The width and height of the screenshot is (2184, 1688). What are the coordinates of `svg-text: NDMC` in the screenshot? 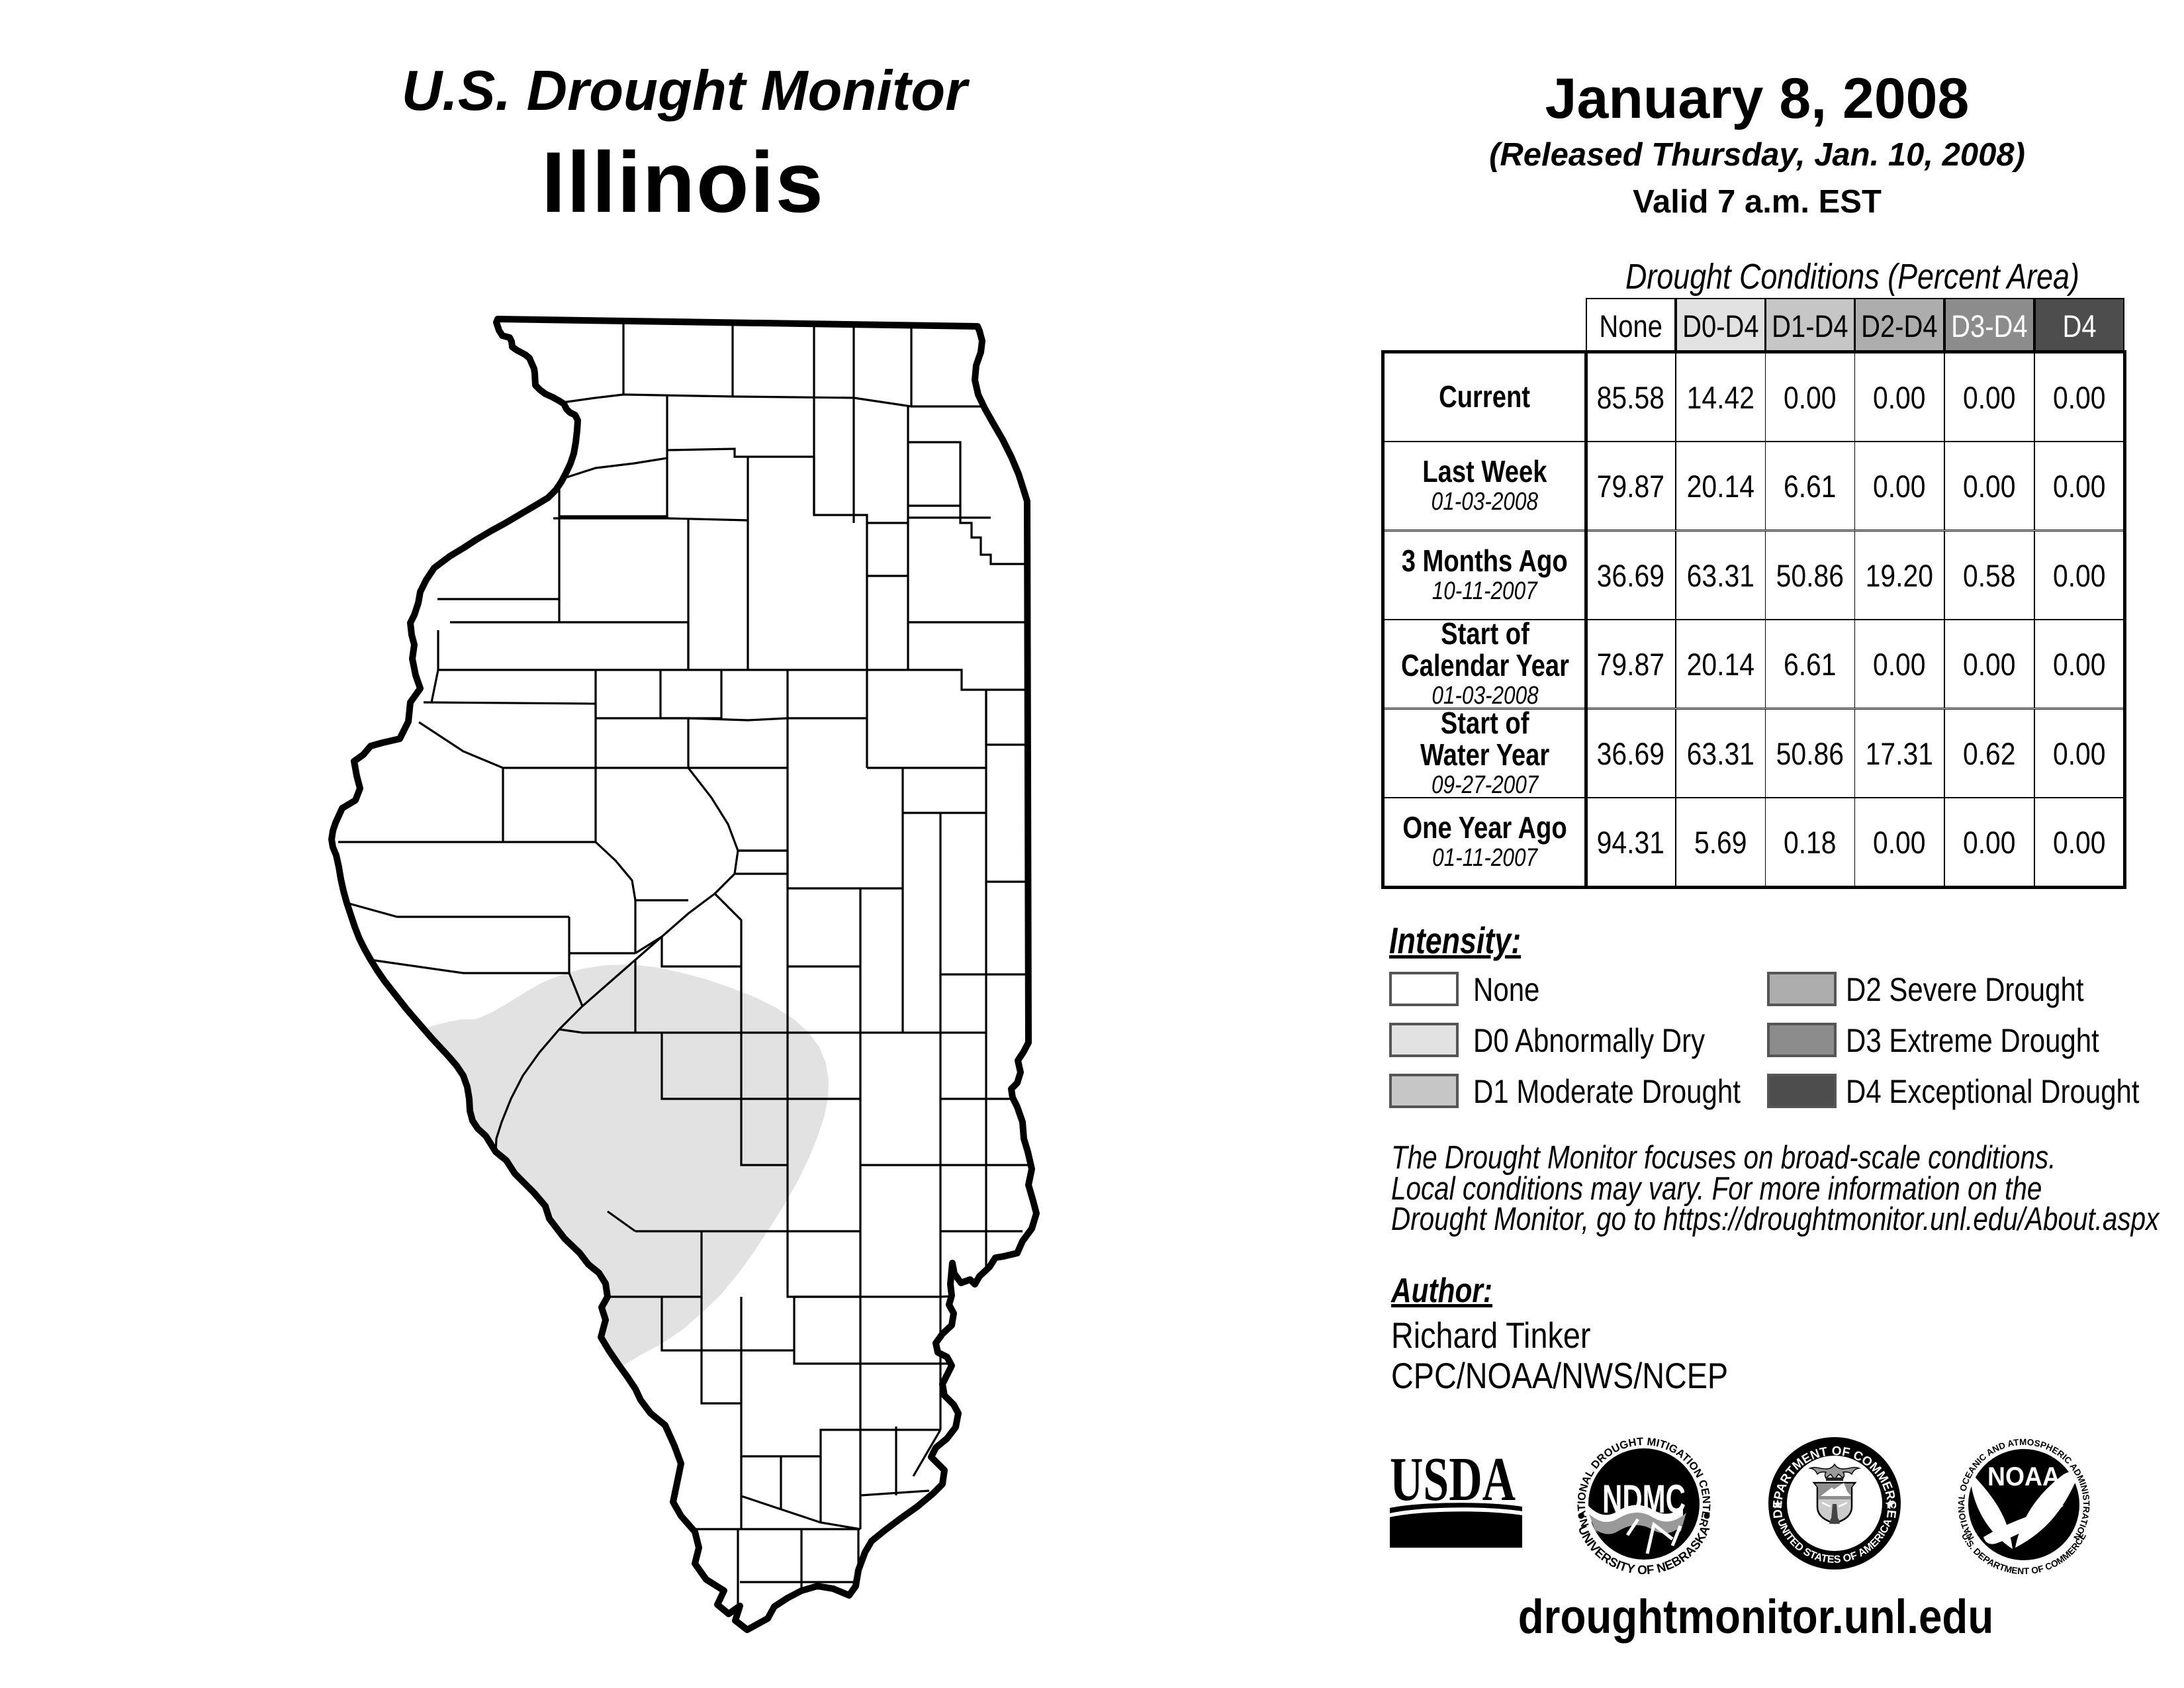 It's located at (1644, 1499).